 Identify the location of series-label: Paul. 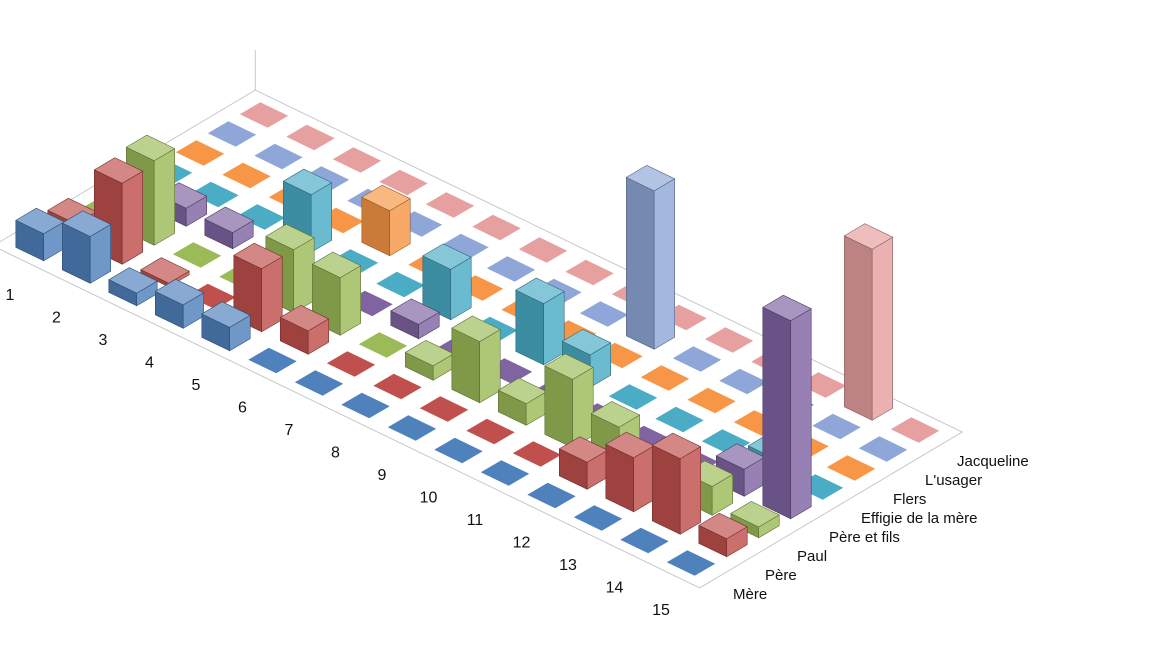
(812, 556).